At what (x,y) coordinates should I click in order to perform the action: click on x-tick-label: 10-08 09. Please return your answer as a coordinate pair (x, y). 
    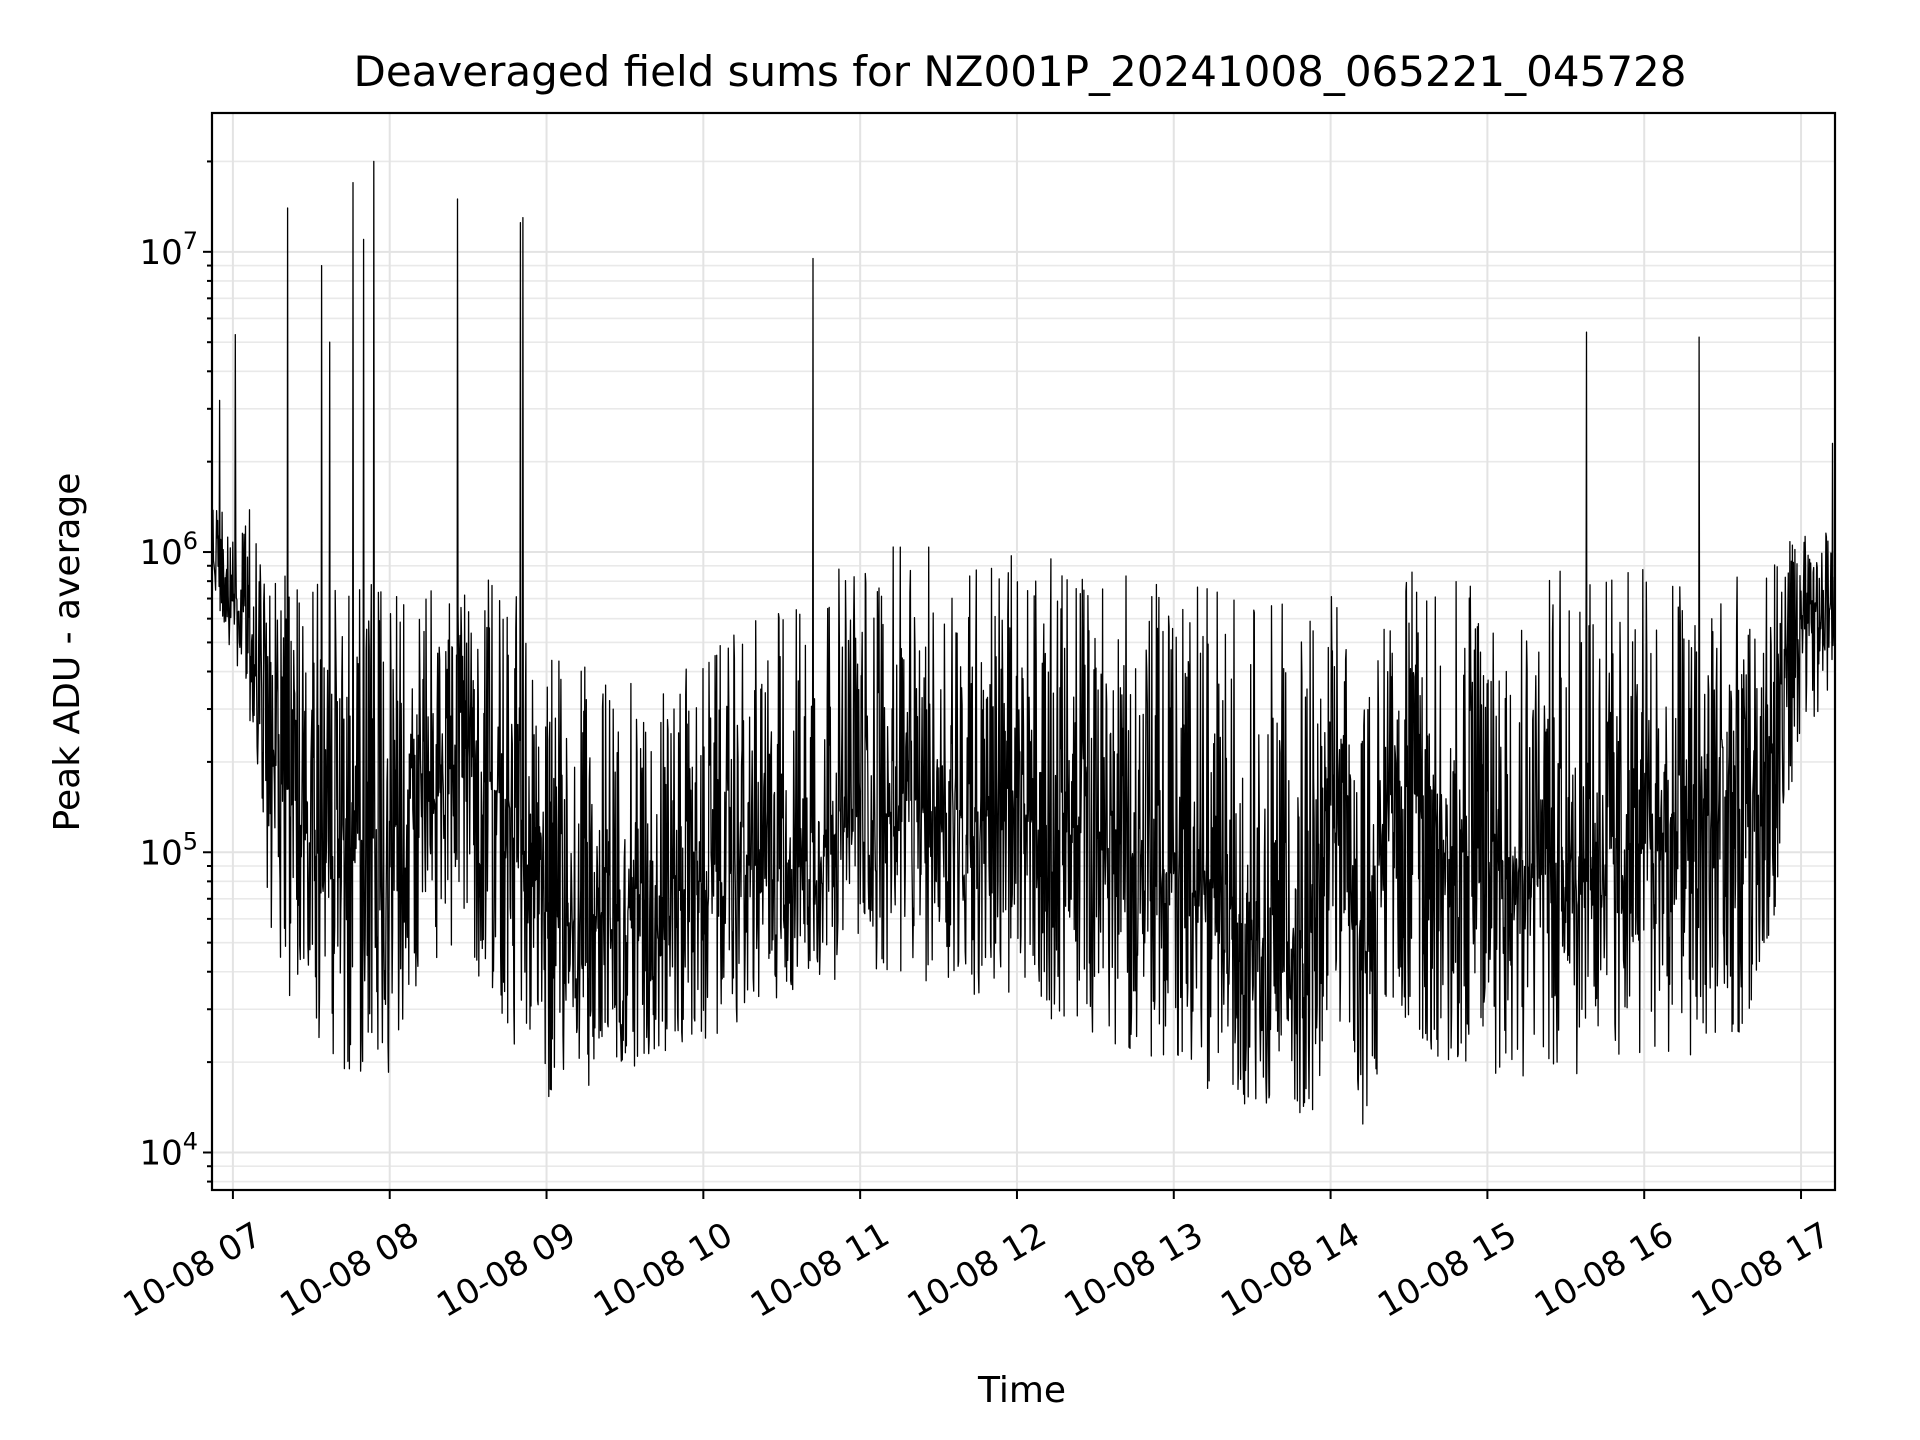
    Looking at the image, I should click on (506, 1270).